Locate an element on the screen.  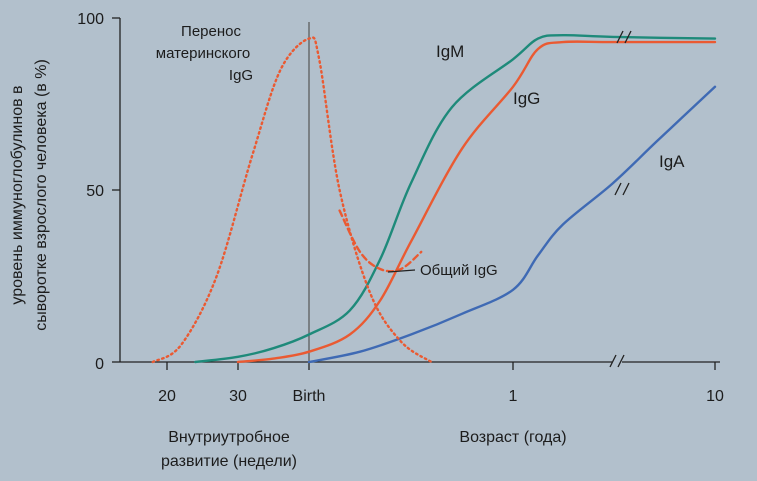
x-tick-label-20: 20 is located at coordinates (167, 396).